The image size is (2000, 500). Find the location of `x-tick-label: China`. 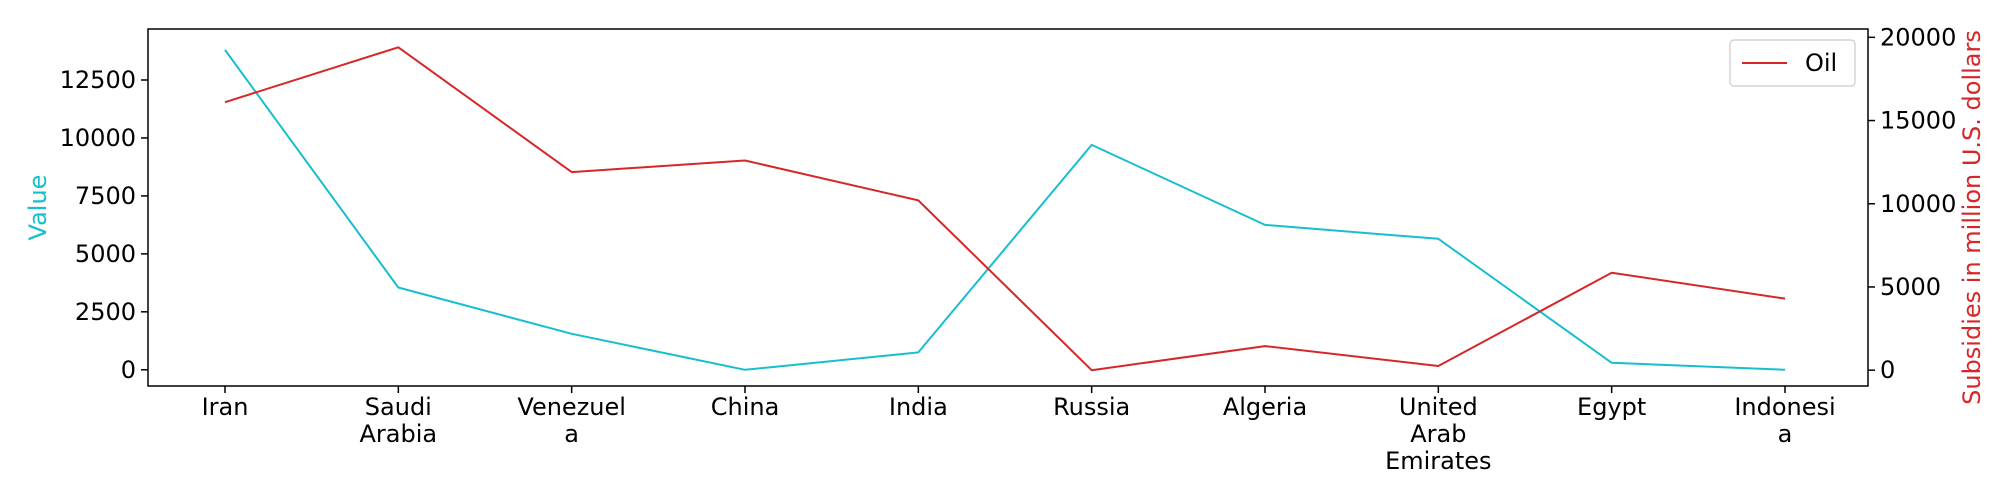

x-tick-label: China is located at coordinates (745, 407).